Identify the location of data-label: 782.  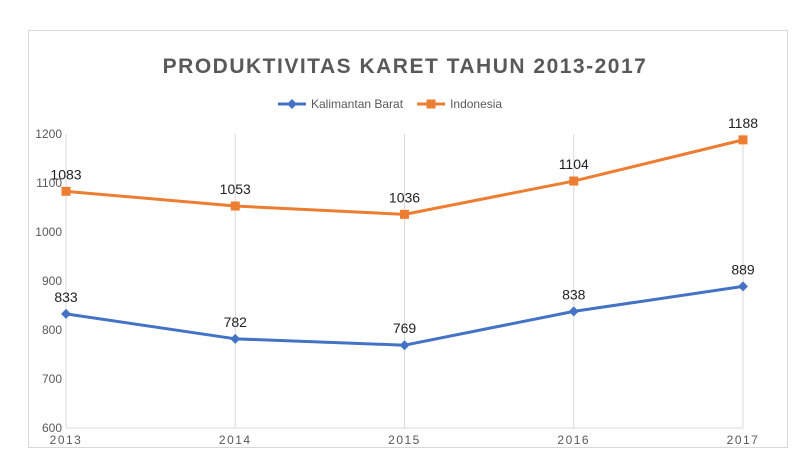
(236, 322).